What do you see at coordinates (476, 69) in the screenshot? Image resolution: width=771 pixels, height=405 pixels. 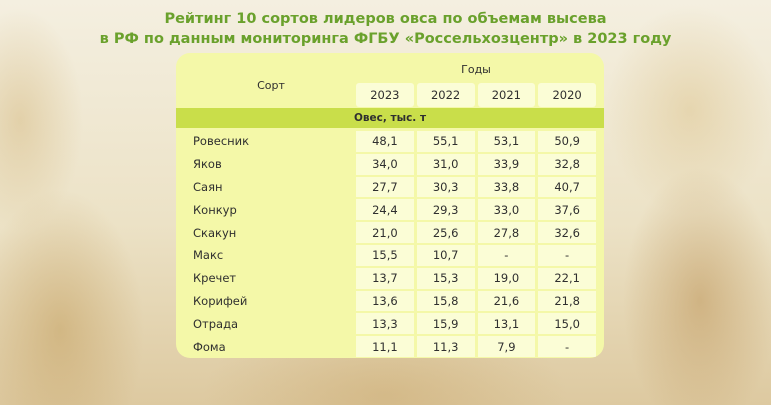 I see `header-years: Годы` at bounding box center [476, 69].